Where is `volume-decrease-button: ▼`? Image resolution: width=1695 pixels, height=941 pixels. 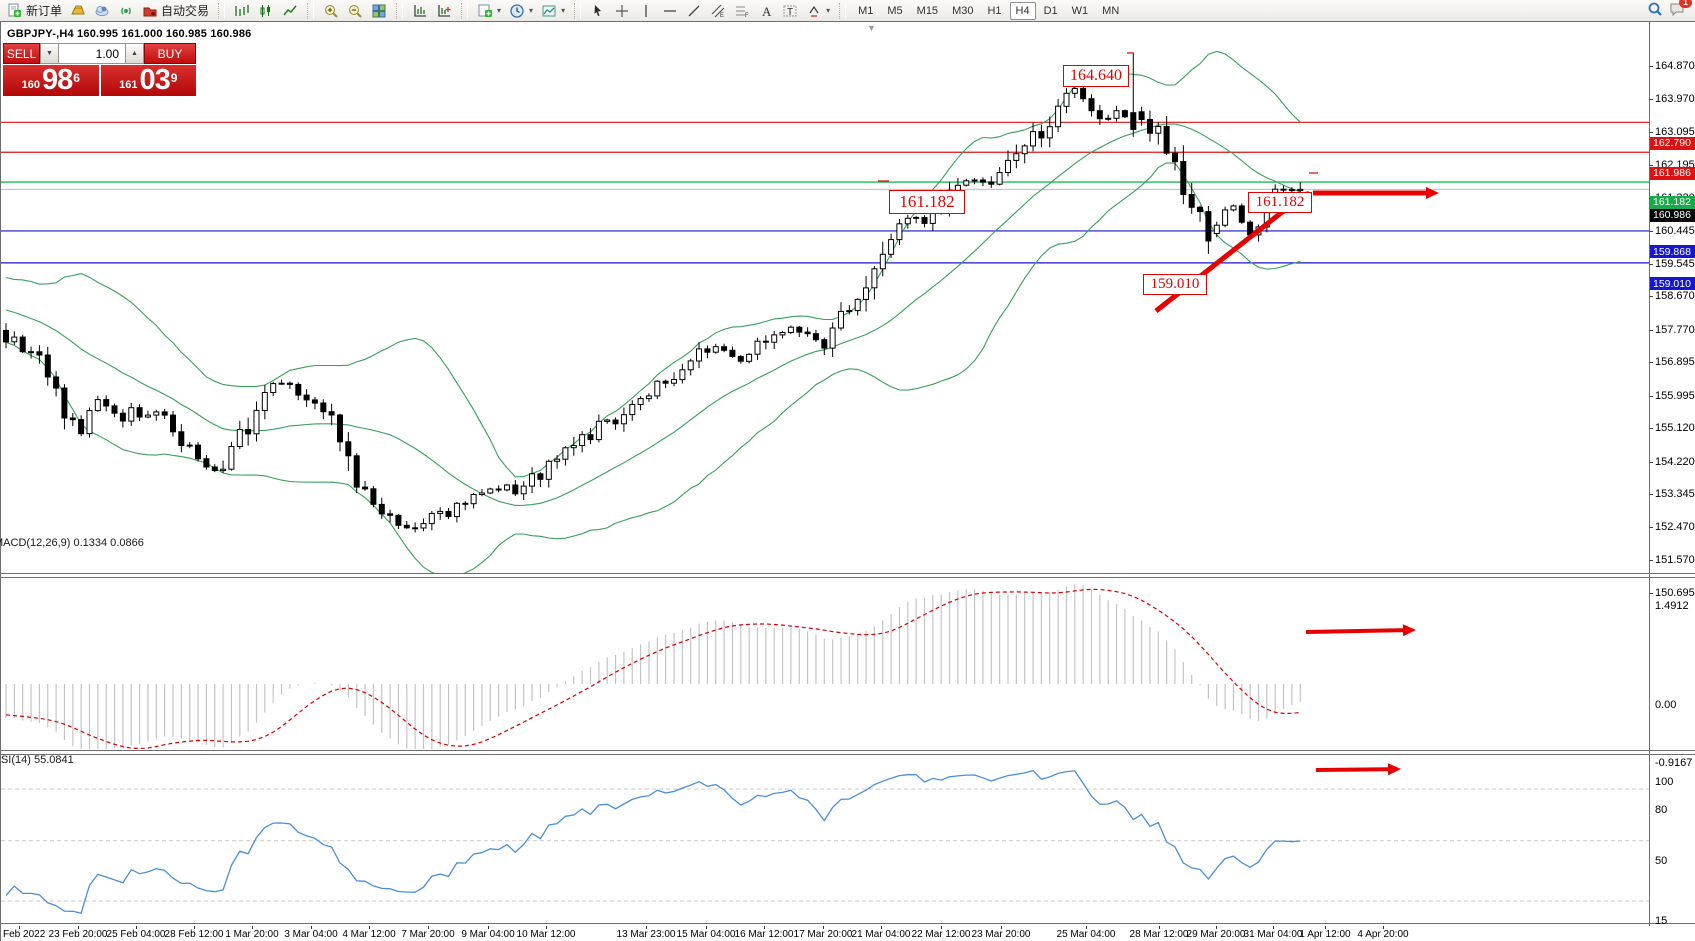 volume-decrease-button: ▼ is located at coordinates (49, 53).